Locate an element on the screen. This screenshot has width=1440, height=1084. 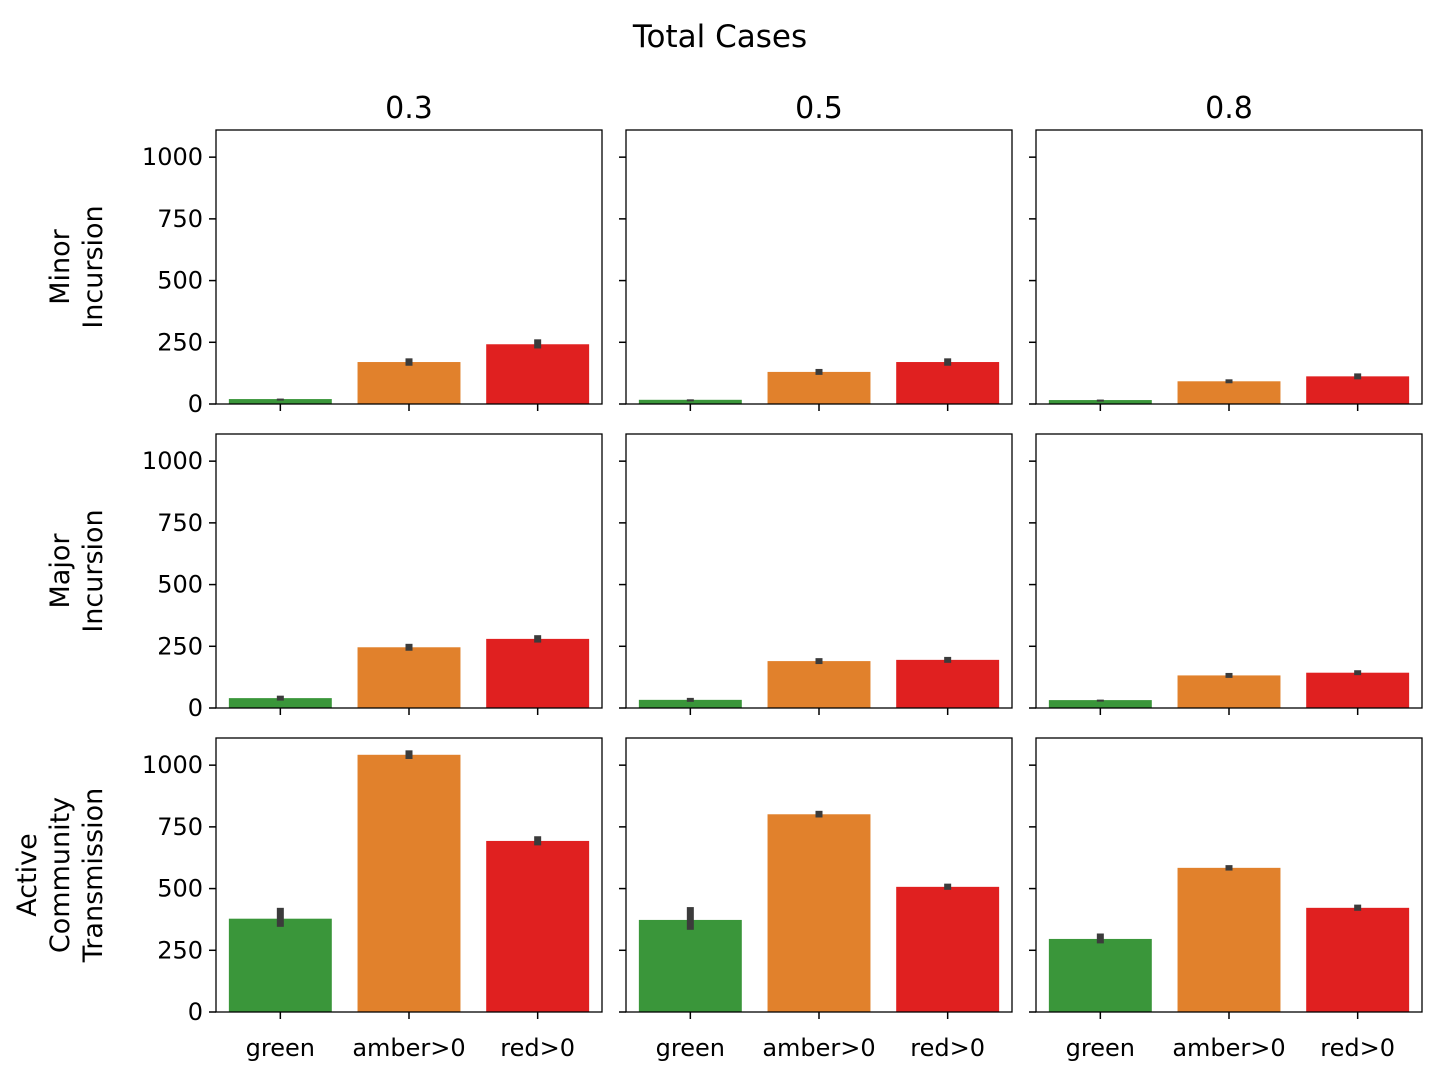
panel: green amber>0 red>0 is located at coordinates (816, 899).